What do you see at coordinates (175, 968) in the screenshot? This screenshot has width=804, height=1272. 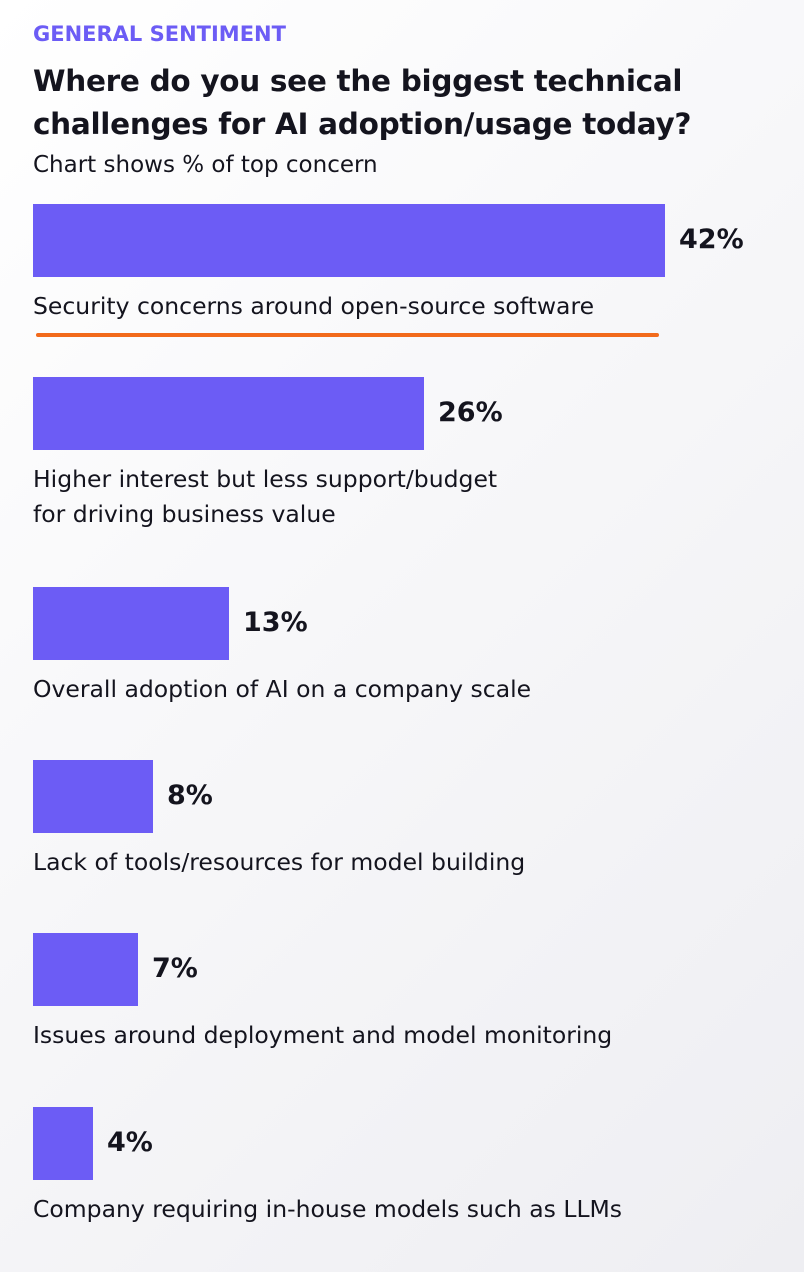 I see `value-label-5: 7%` at bounding box center [175, 968].